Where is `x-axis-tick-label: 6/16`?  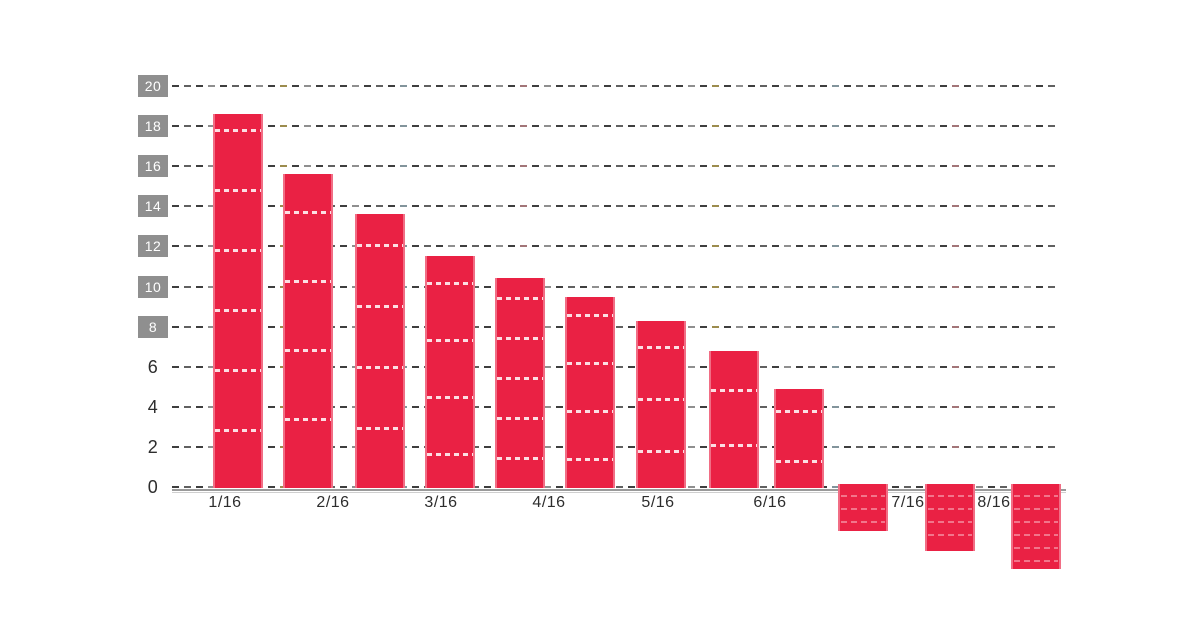 x-axis-tick-label: 6/16 is located at coordinates (770, 502).